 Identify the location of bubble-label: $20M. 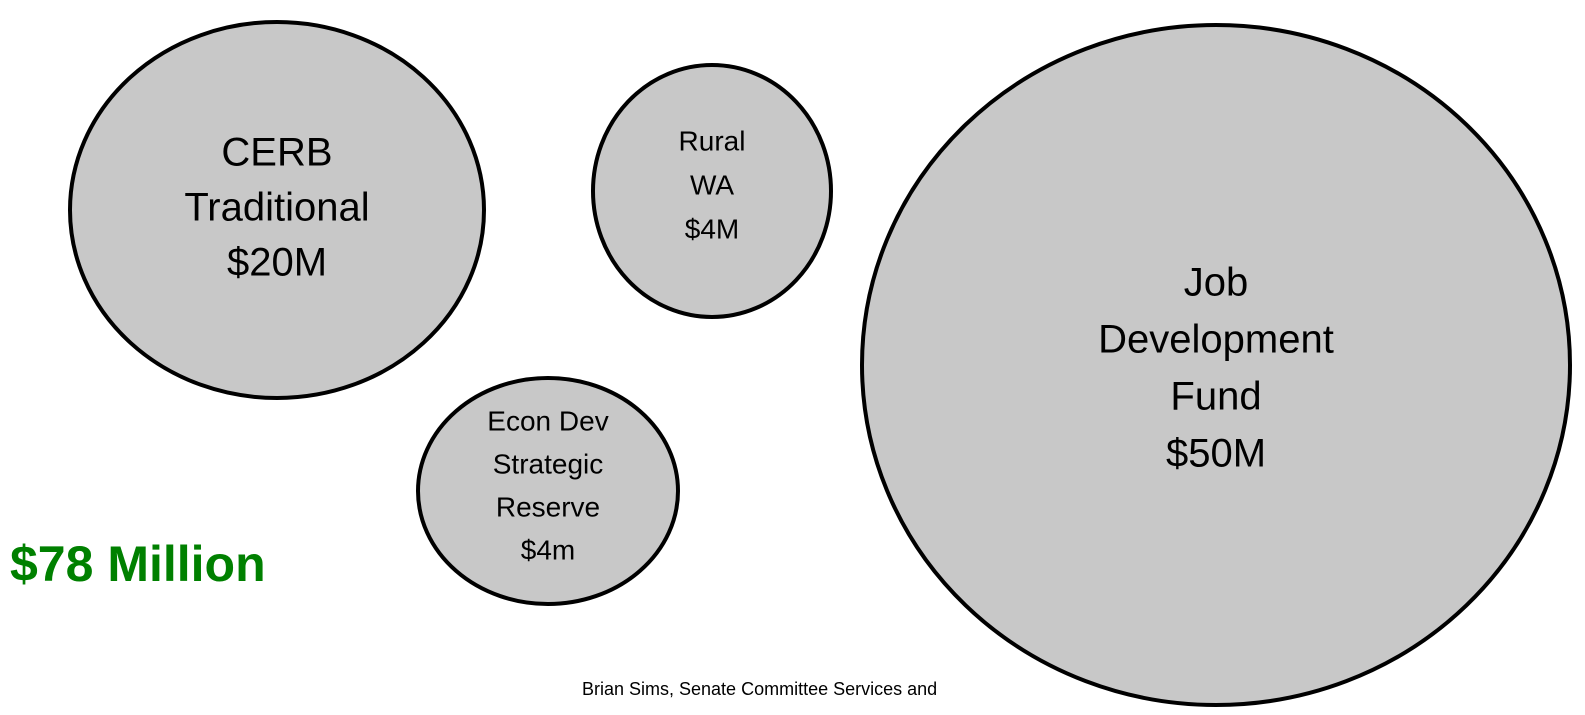
(277, 263).